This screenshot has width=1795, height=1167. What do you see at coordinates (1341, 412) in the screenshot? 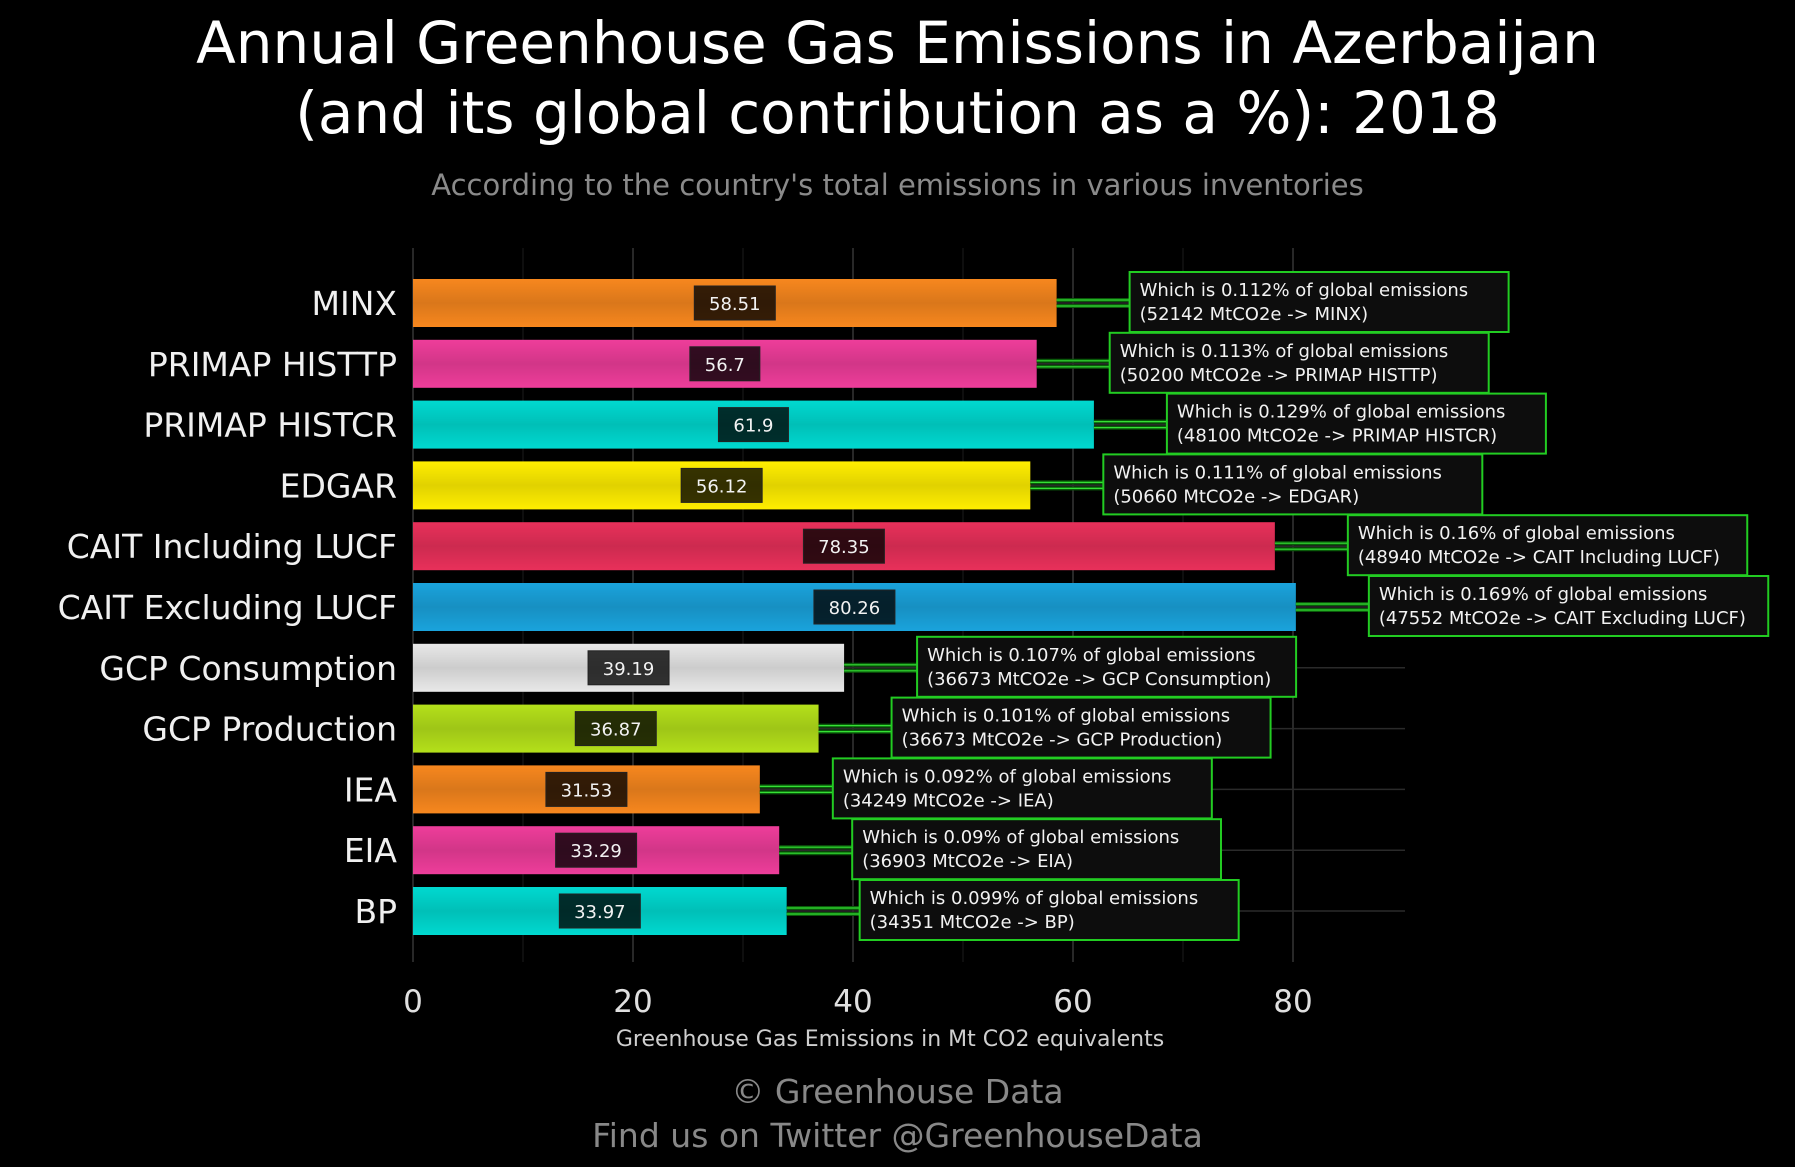
I see `annotation-line1: Which is 0.129% of global emissions` at bounding box center [1341, 412].